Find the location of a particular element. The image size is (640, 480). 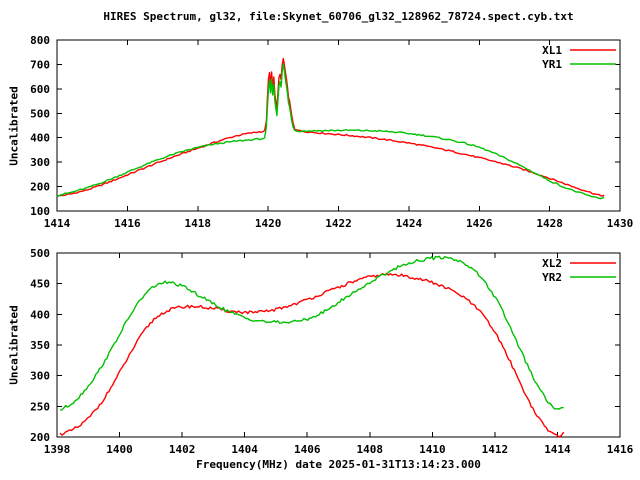

legend-label-xl1: XL1 is located at coordinates (552, 50).